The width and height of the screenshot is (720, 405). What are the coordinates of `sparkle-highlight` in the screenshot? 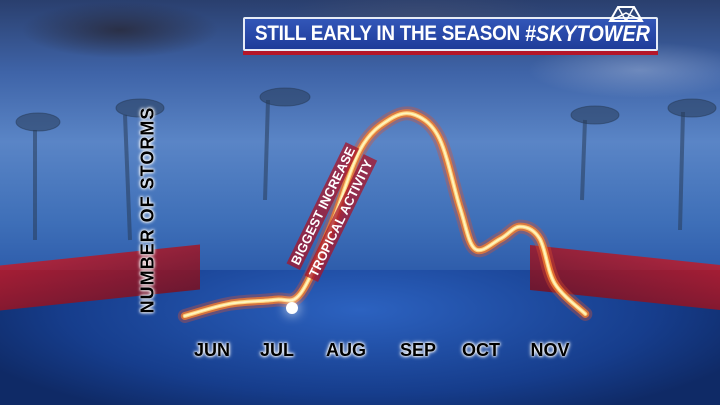 It's located at (292, 308).